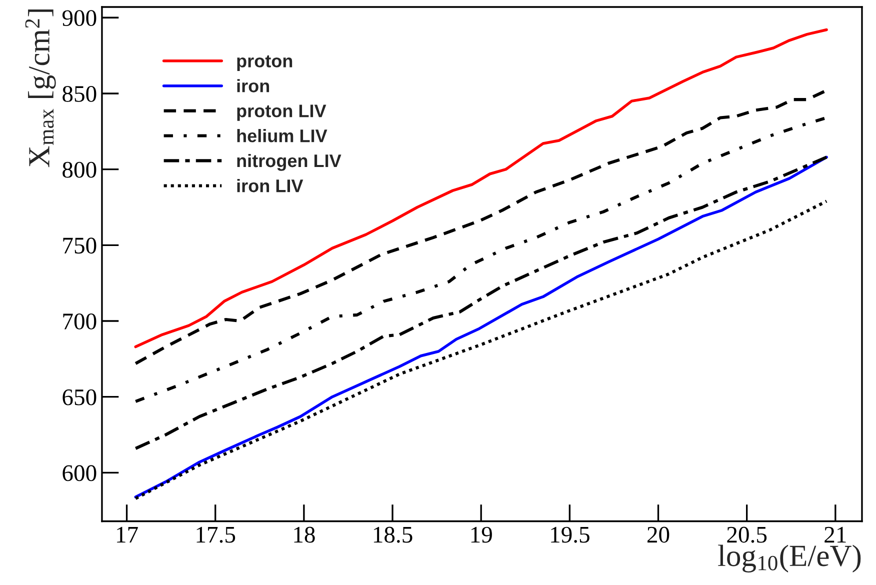 The image size is (876, 585). Describe the element at coordinates (79, 94) in the screenshot. I see `y-tick-label: 850` at that location.